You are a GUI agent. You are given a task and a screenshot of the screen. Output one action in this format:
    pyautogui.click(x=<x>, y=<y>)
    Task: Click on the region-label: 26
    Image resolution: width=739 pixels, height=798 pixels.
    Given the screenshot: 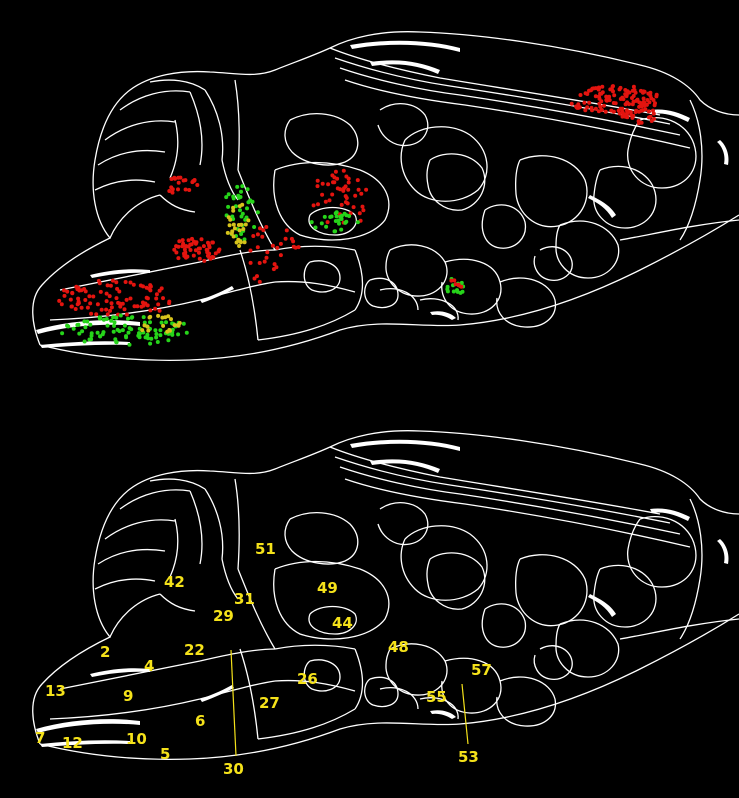 What is the action you would take?
    pyautogui.click(x=307, y=679)
    